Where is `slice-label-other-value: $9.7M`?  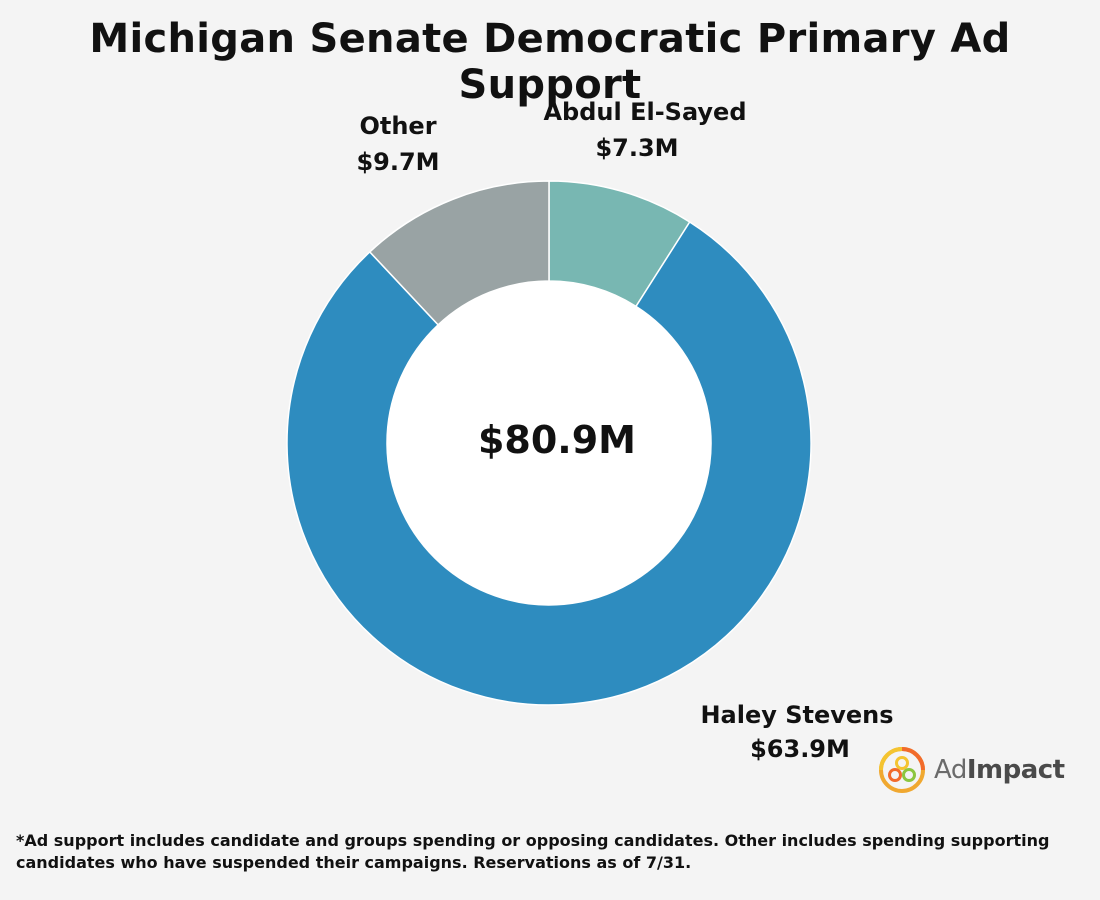
slice-label-other-value: $9.7M is located at coordinates (397, 162).